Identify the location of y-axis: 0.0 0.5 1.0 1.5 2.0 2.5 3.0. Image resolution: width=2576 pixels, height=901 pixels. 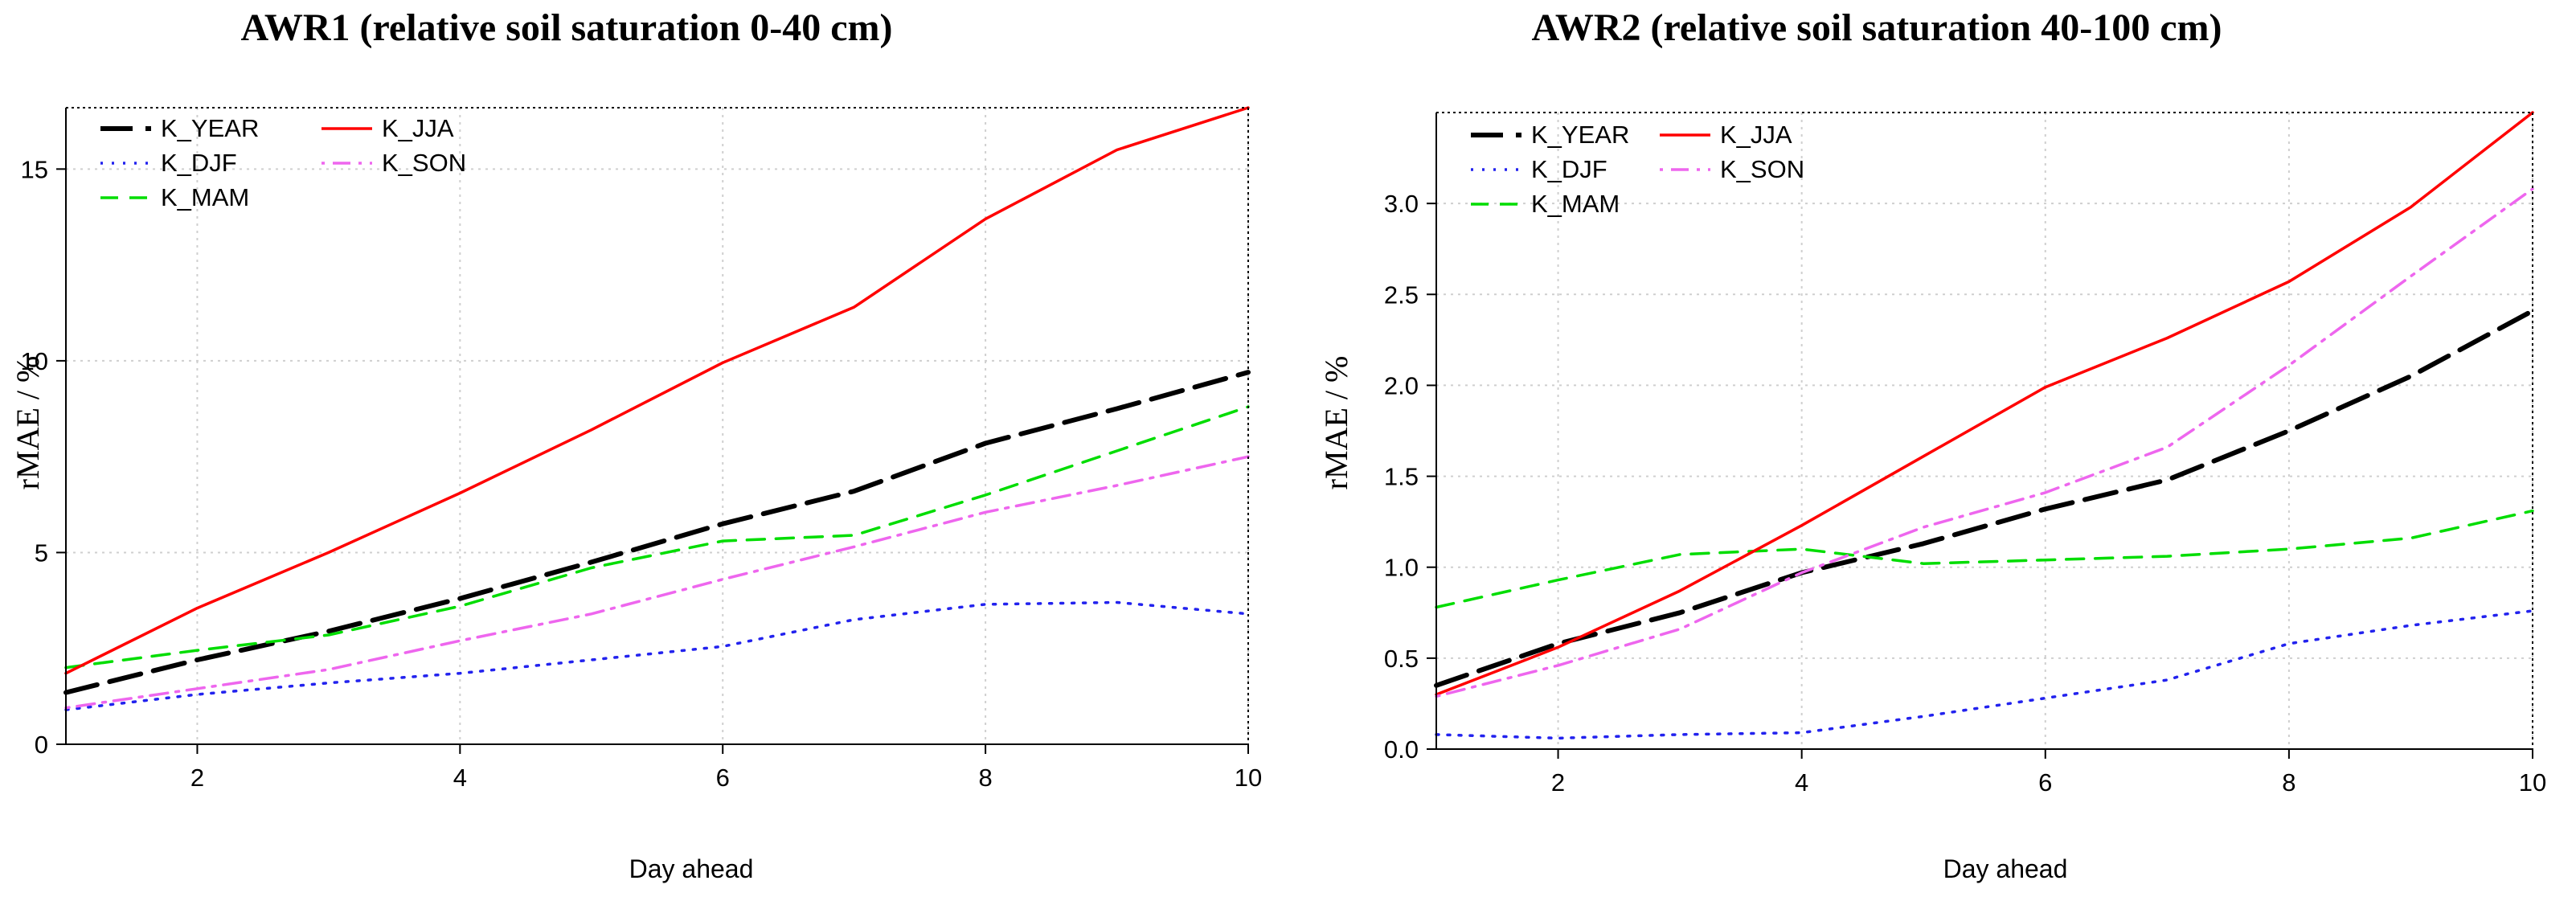
(1410, 477).